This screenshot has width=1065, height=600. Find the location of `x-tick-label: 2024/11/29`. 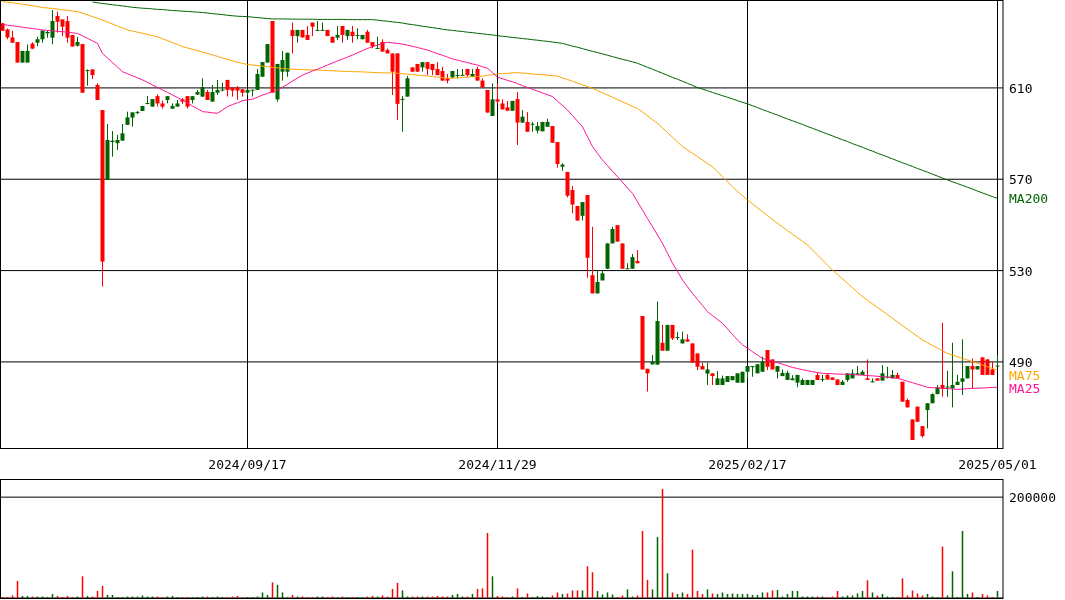

x-tick-label: 2024/11/29 is located at coordinates (497, 464).